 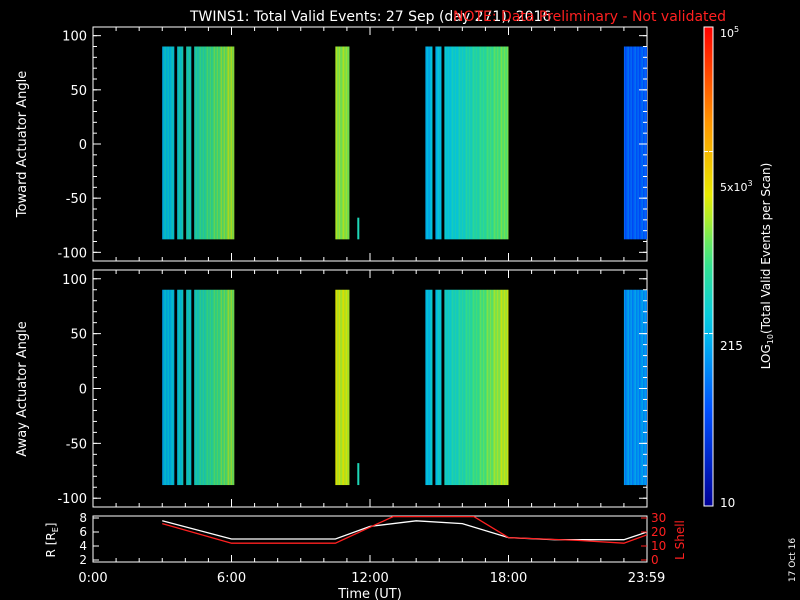 I want to click on colorbar-gradient, so click(x=708, y=266).